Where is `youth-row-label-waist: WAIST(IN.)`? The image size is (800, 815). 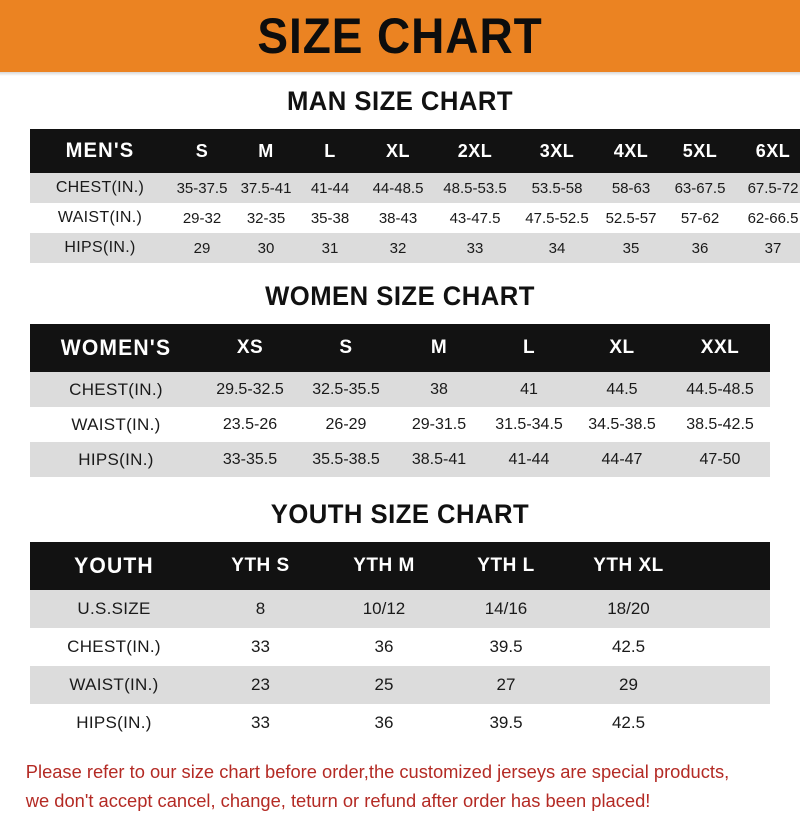
youth-row-label-waist: WAIST(IN.) is located at coordinates (114, 684).